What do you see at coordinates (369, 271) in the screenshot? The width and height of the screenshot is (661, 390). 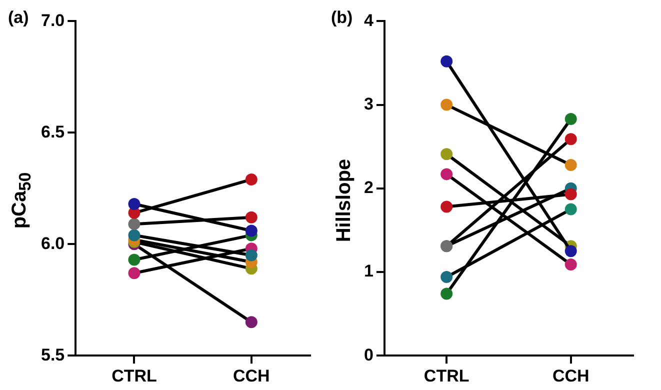 I see `y-tick-label: 1` at bounding box center [369, 271].